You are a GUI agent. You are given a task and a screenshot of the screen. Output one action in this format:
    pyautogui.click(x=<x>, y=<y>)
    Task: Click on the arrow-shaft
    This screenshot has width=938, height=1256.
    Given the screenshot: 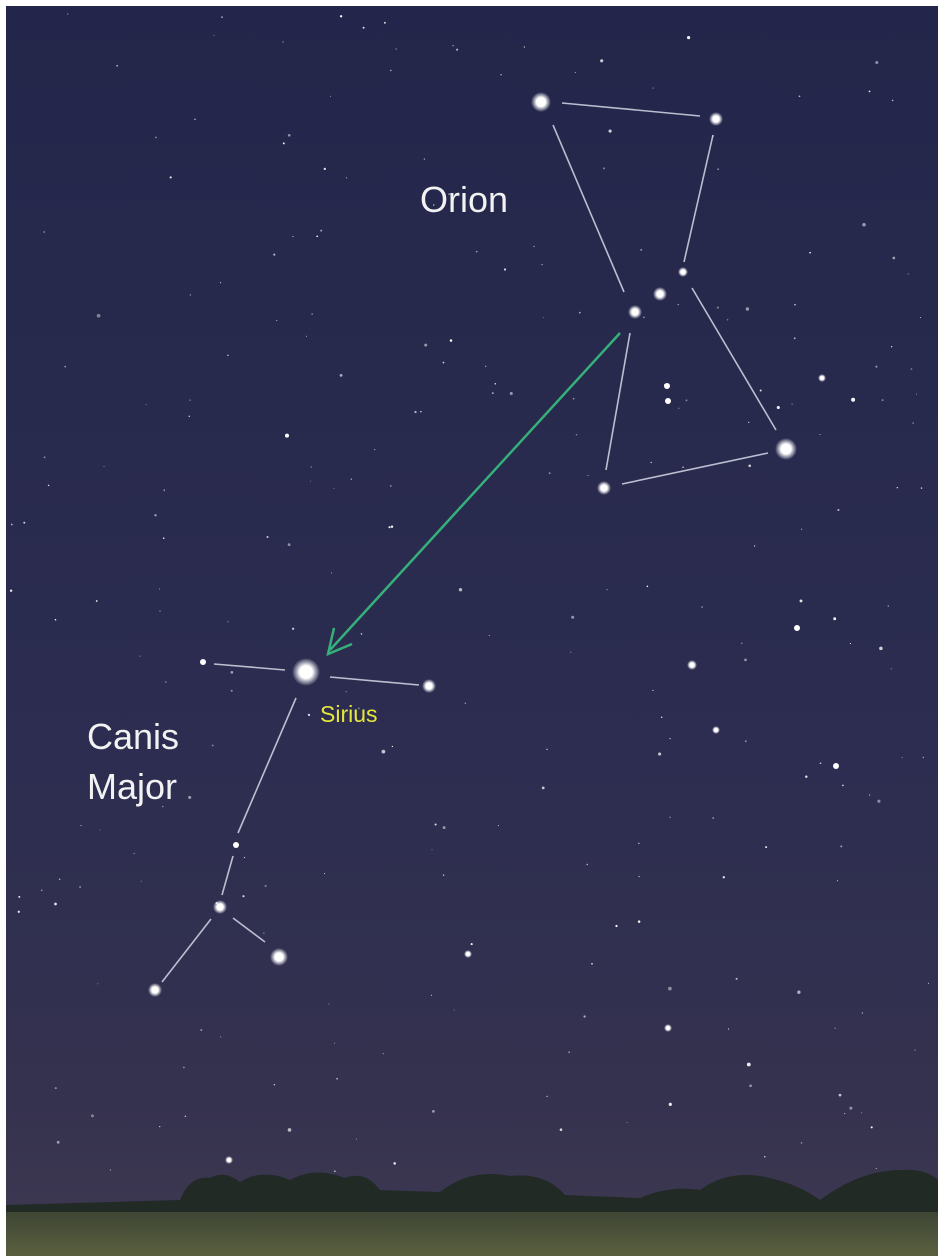 What is the action you would take?
    pyautogui.click(x=475, y=491)
    